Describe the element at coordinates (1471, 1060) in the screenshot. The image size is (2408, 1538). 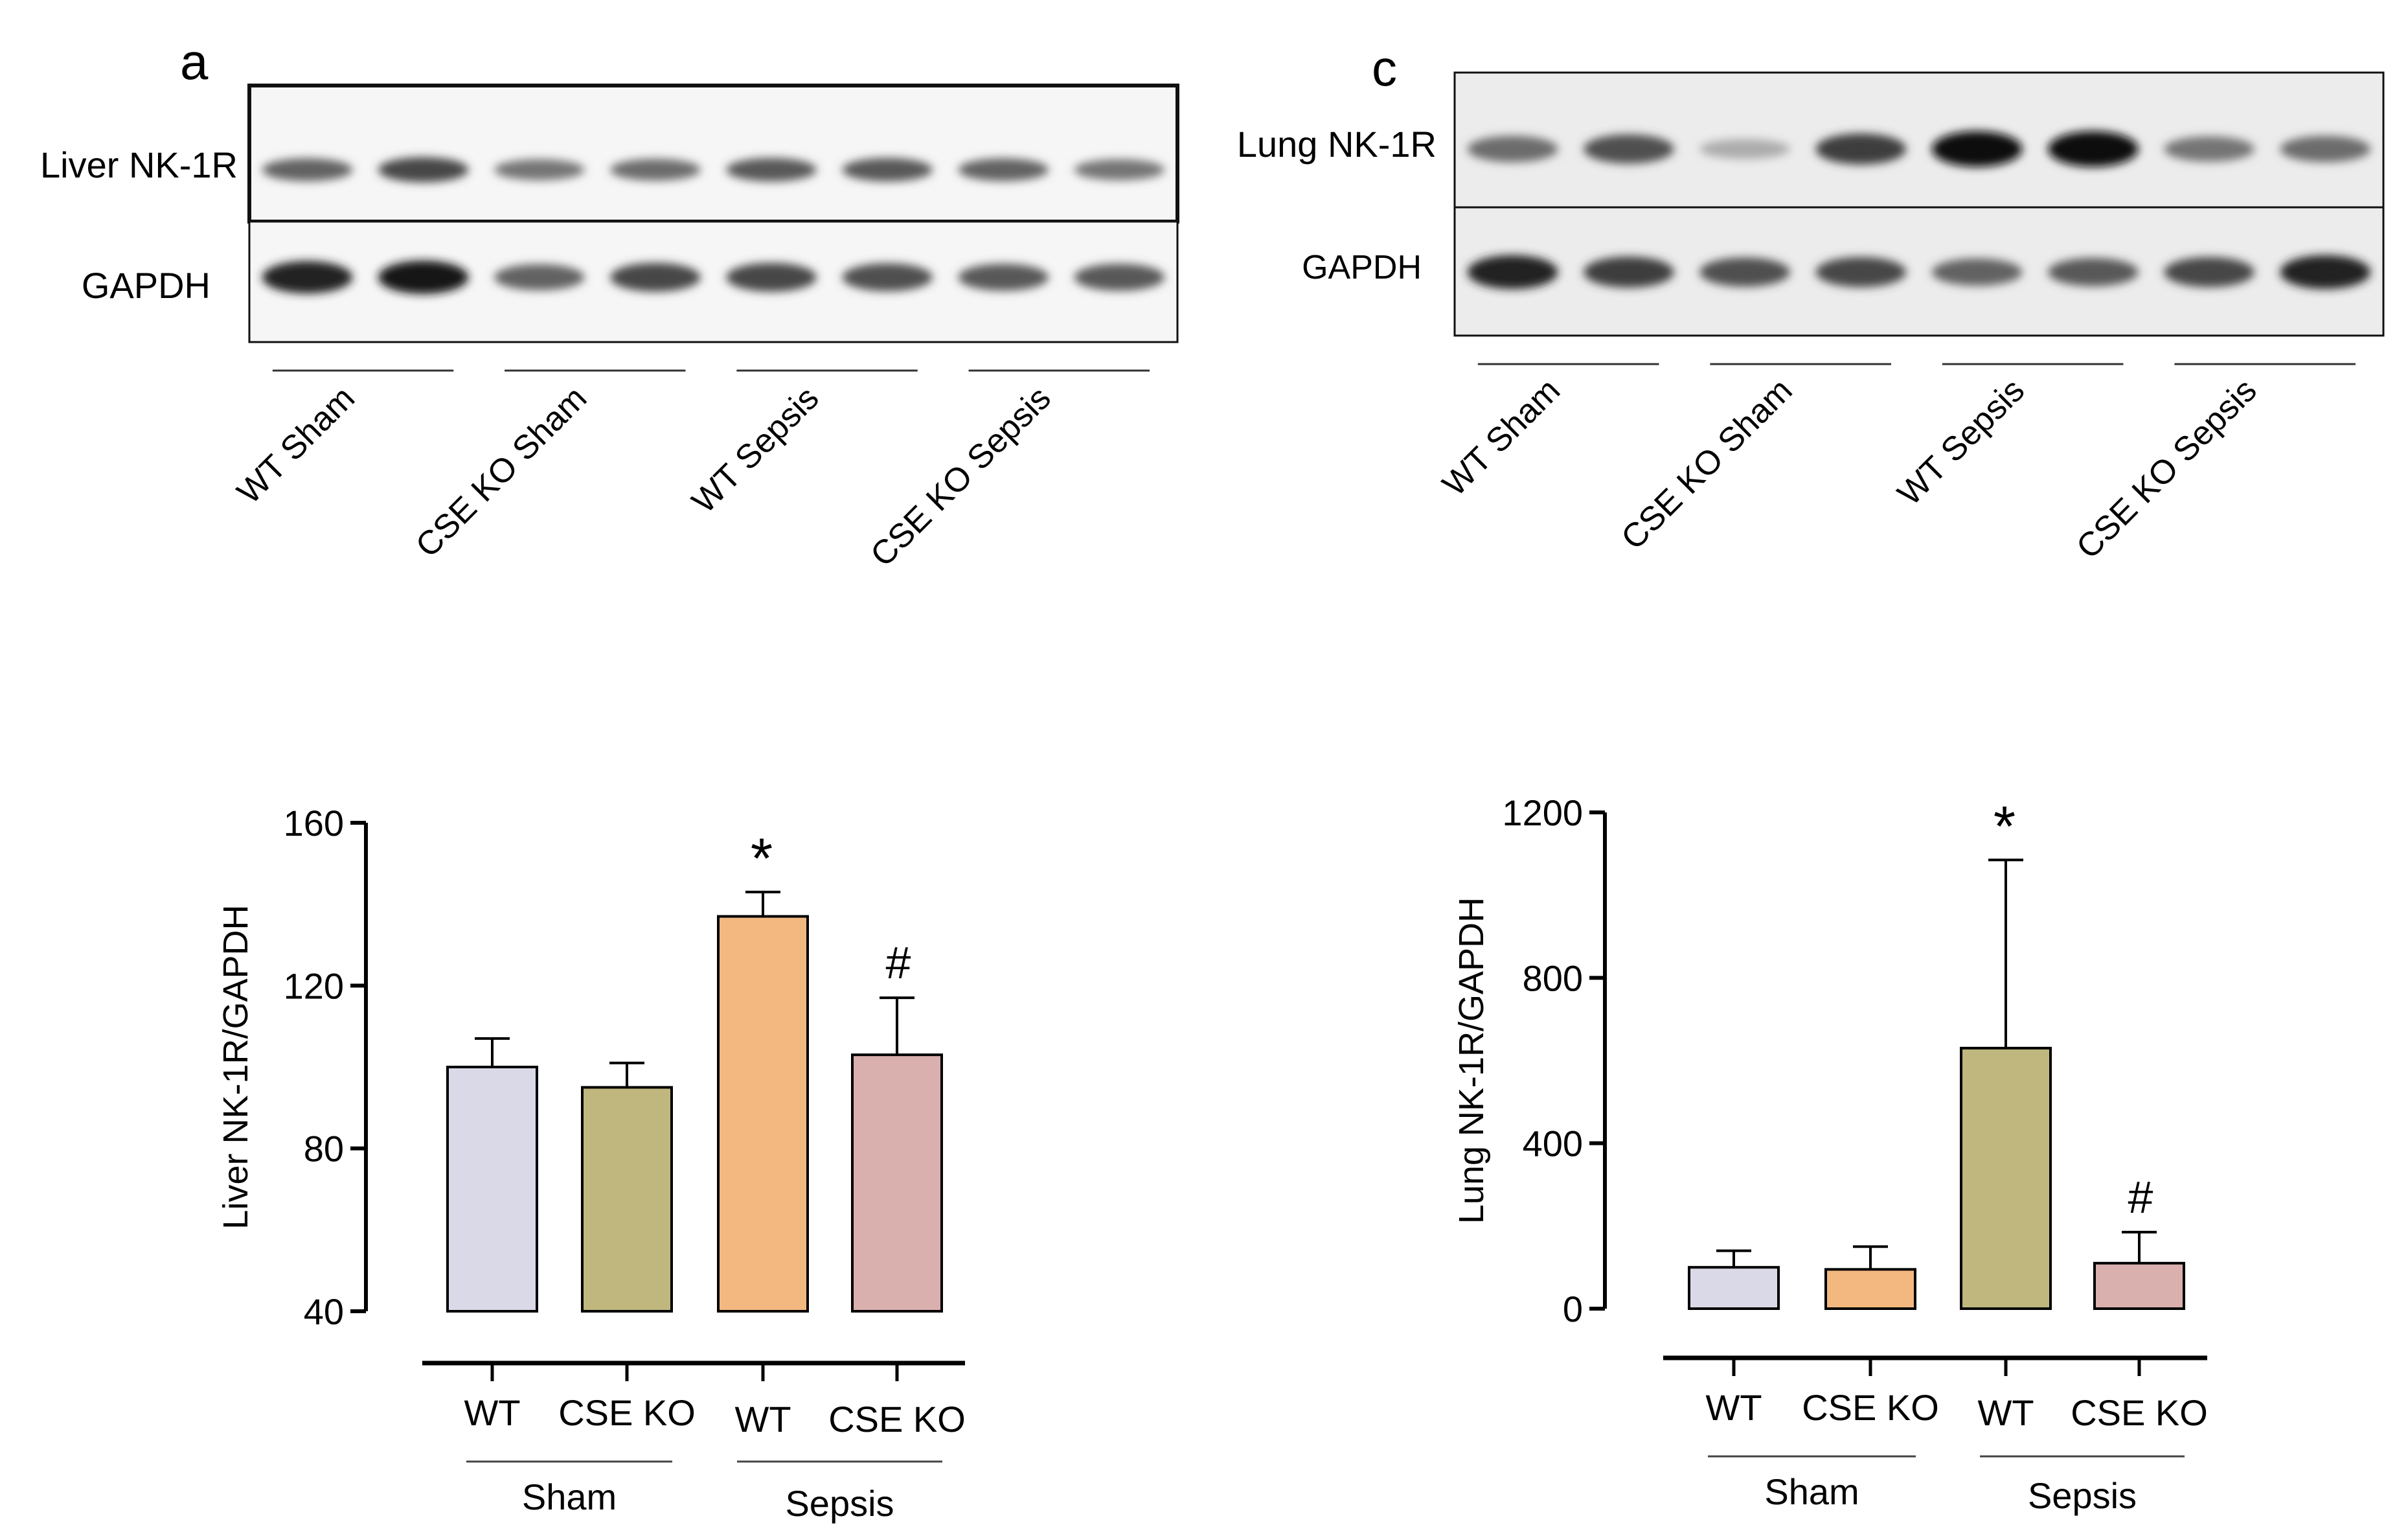
I see `y-axis-label: Lung NK-1R/GAPDH` at that location.